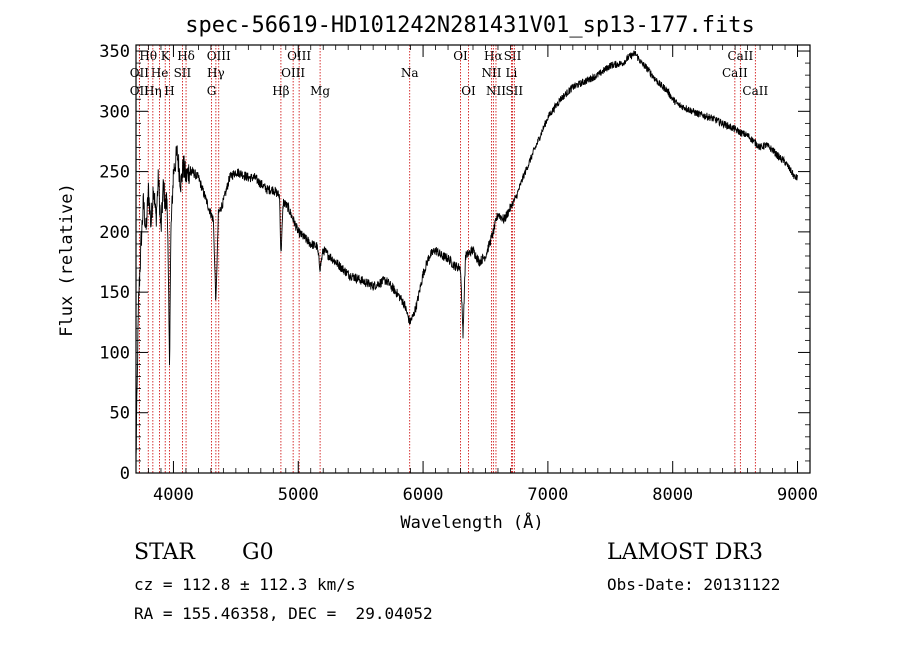 This screenshot has height=649, width=900. I want to click on y-tick-label: 100, so click(114, 353).